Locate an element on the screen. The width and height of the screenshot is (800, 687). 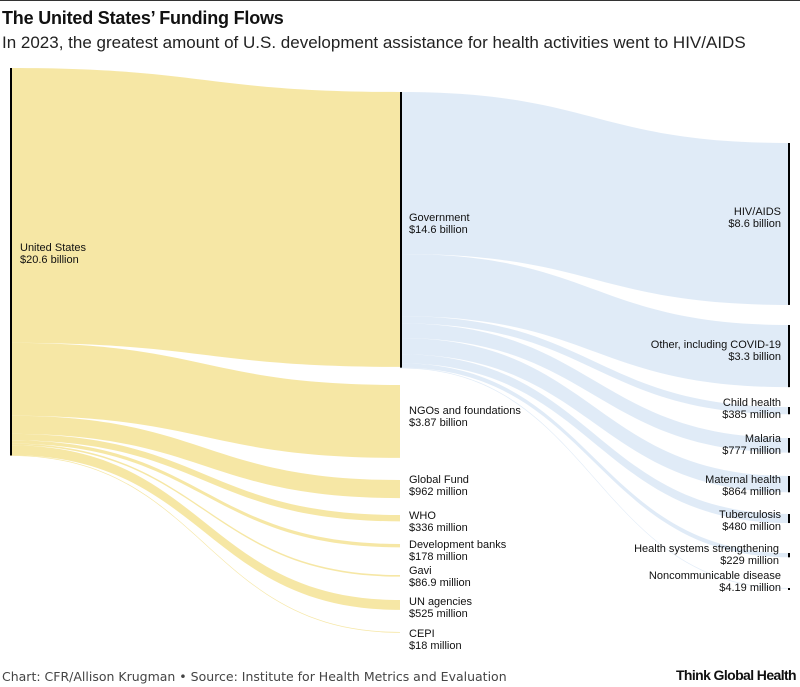
node-bar-tb is located at coordinates (789, 519).